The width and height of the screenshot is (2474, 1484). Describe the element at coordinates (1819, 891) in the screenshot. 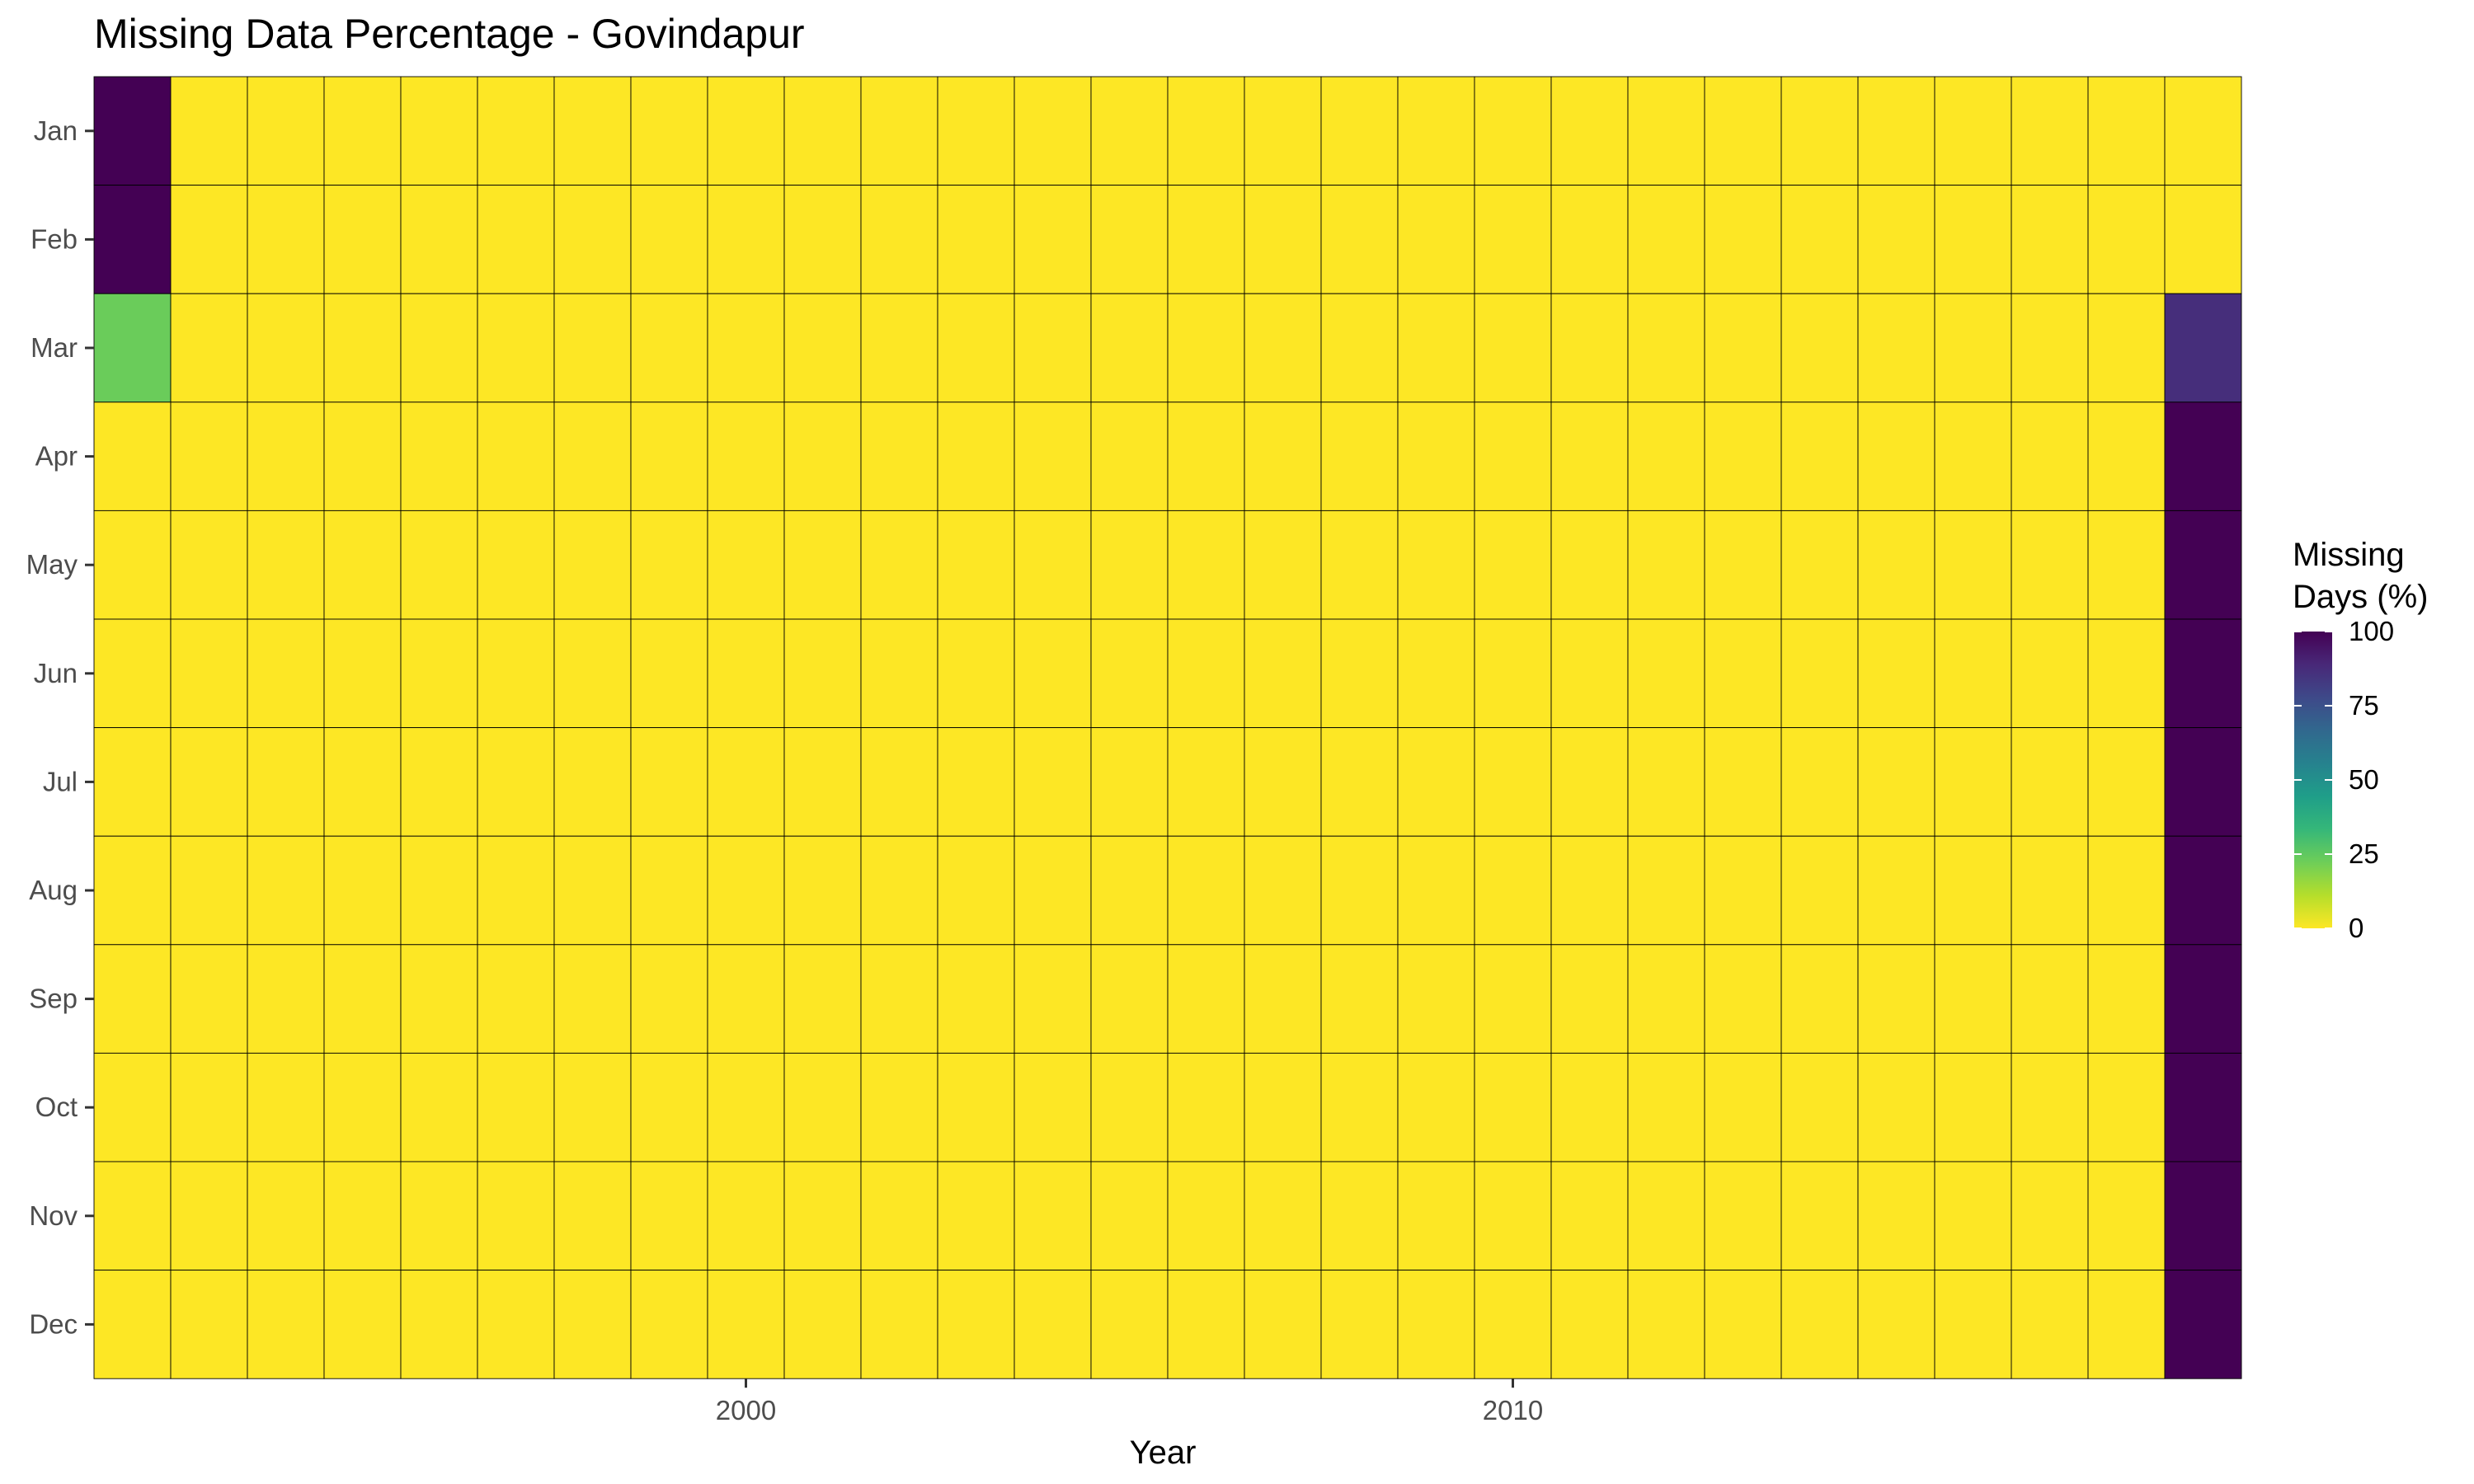

I see `heatmap-cell-2014-aug` at that location.